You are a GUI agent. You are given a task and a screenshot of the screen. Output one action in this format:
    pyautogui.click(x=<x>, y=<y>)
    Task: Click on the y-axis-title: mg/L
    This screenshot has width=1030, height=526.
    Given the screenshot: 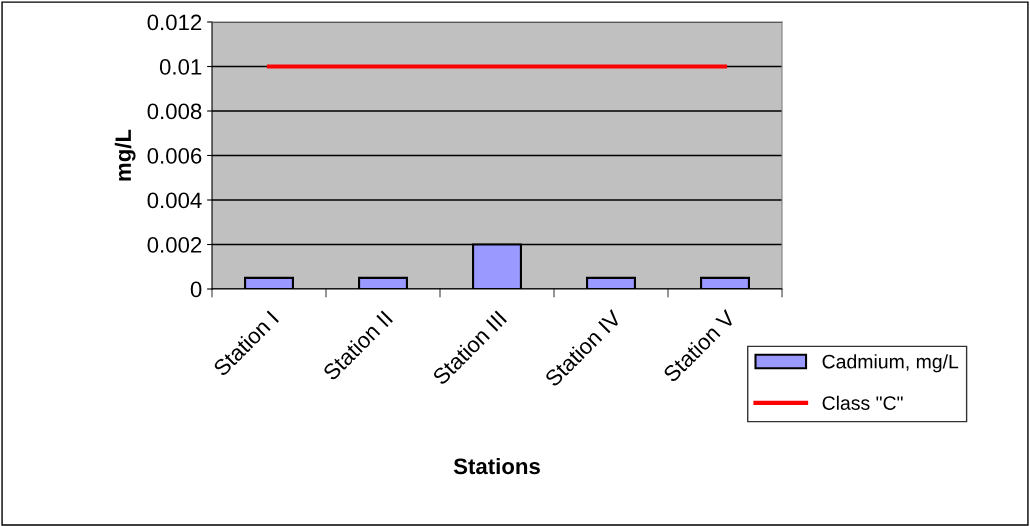 What is the action you would take?
    pyautogui.click(x=125, y=155)
    